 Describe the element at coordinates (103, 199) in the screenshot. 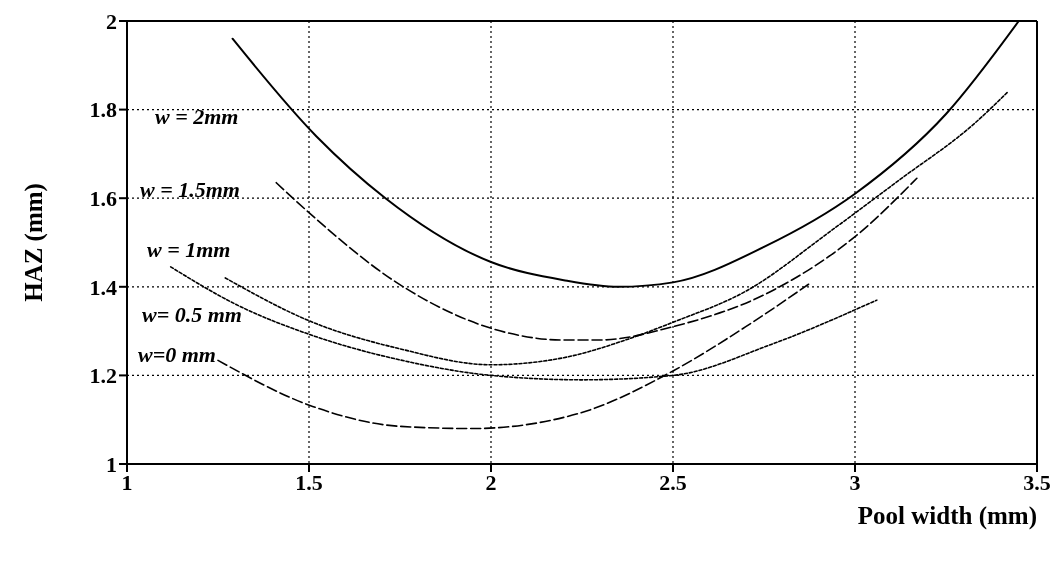

I see `y-tick-label: 1.6` at that location.